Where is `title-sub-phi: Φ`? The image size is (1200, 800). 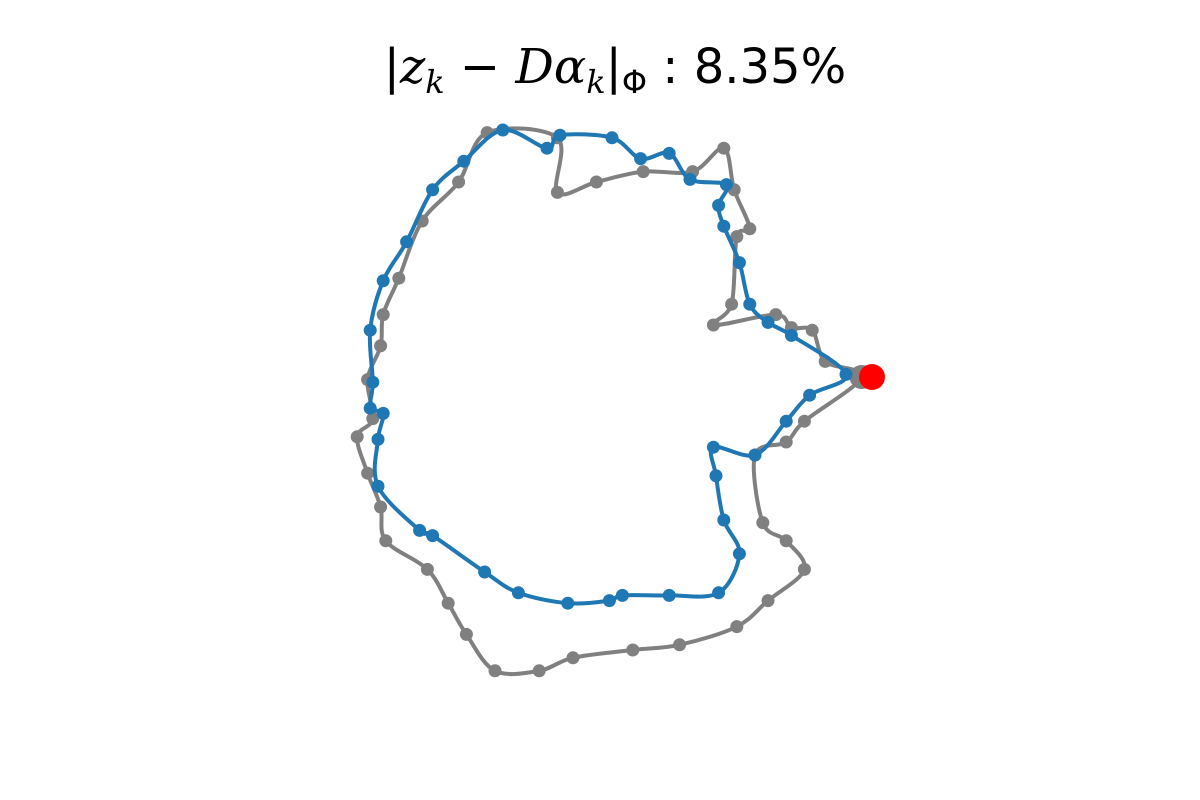
title-sub-phi: Φ is located at coordinates (634, 82).